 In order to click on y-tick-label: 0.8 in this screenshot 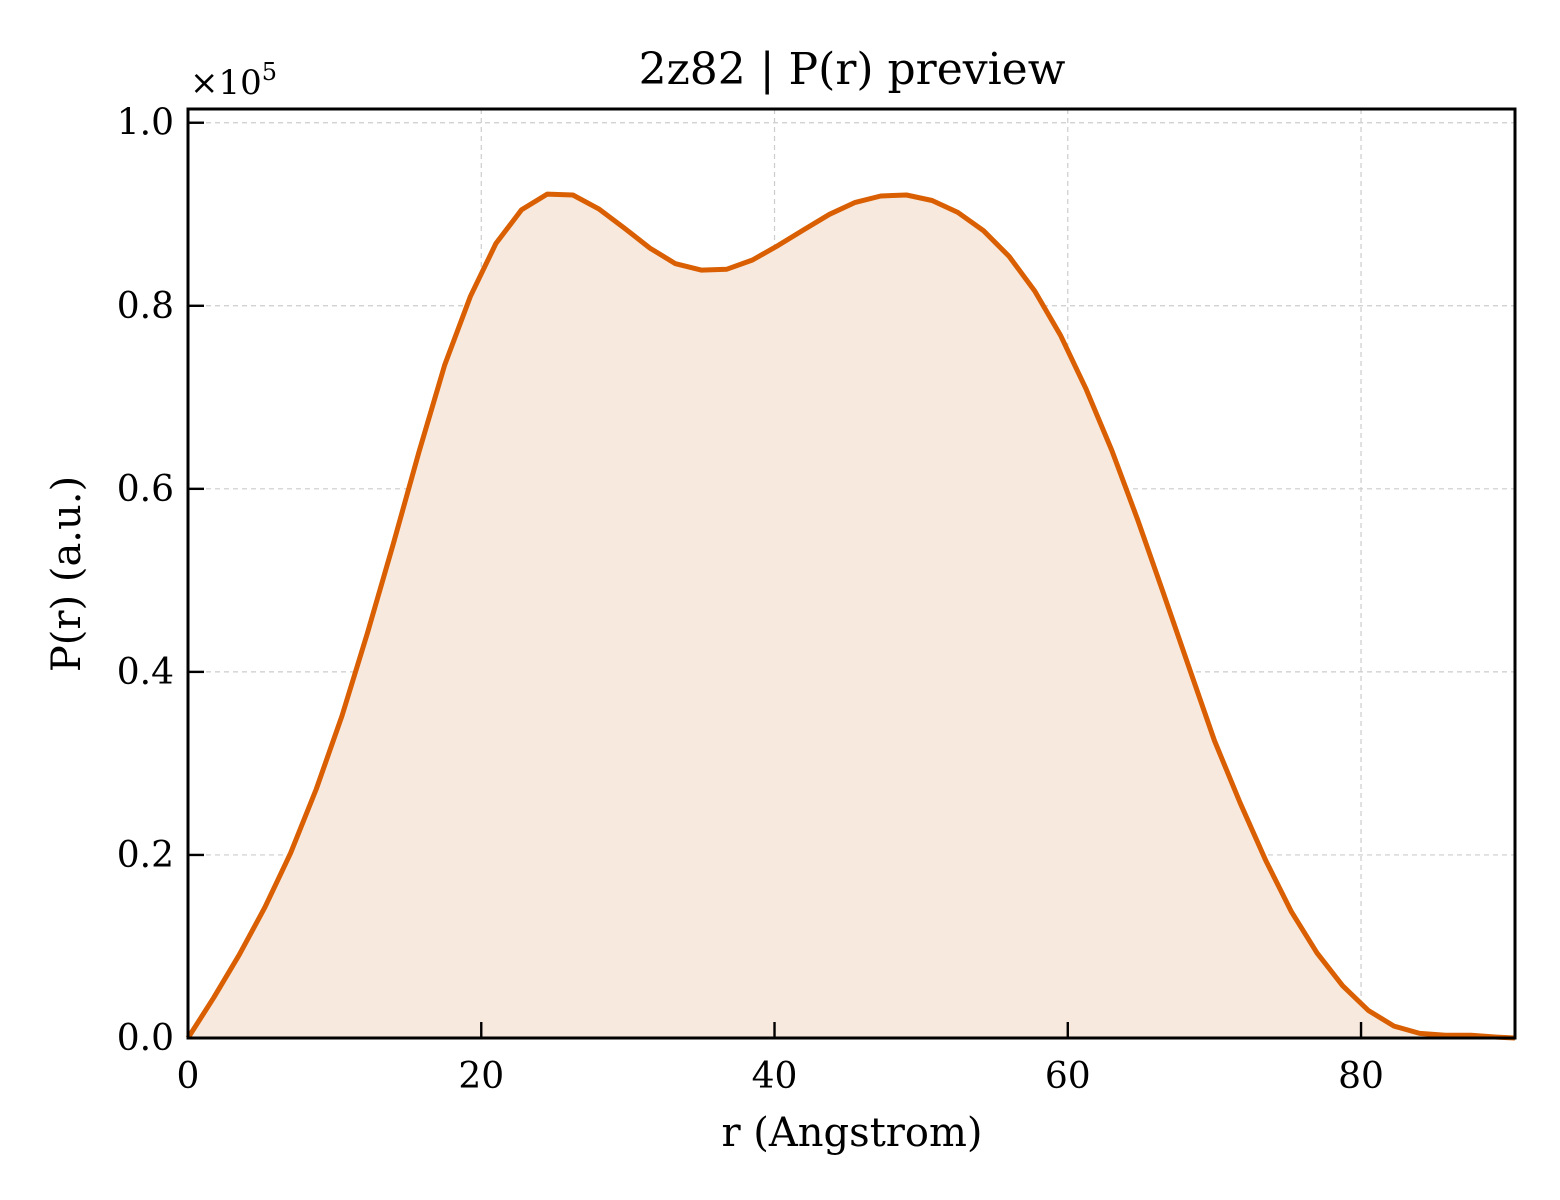, I will do `click(145, 306)`.